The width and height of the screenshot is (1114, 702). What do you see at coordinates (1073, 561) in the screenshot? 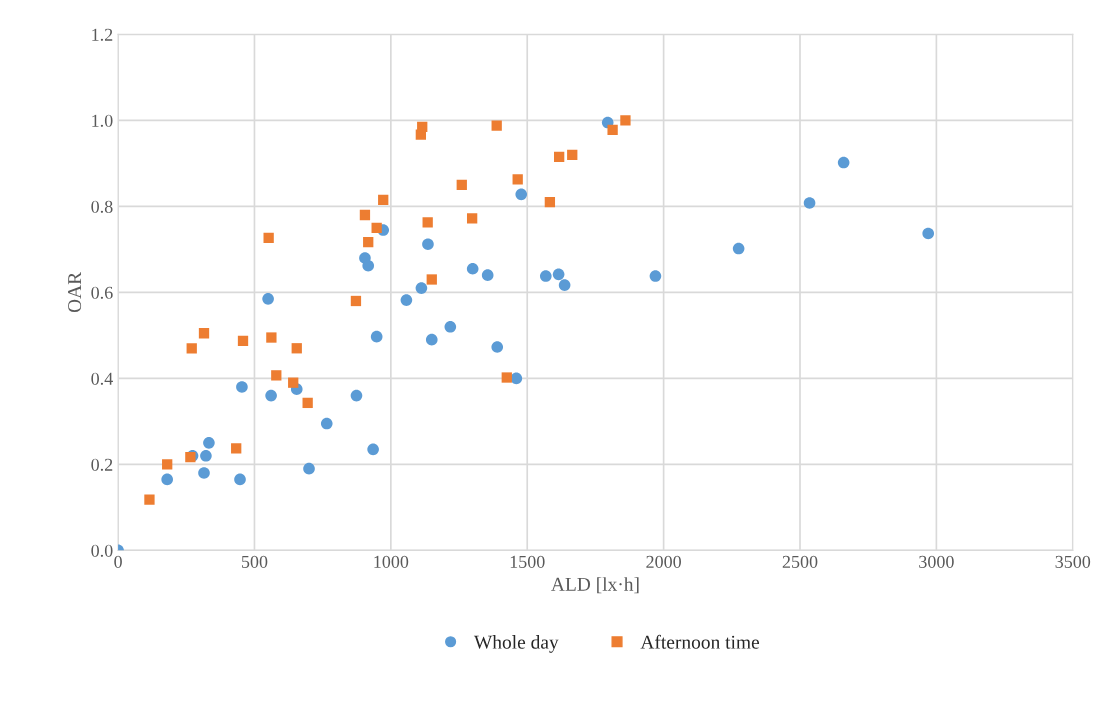
I see `x-tick-label: 3500` at bounding box center [1073, 561].